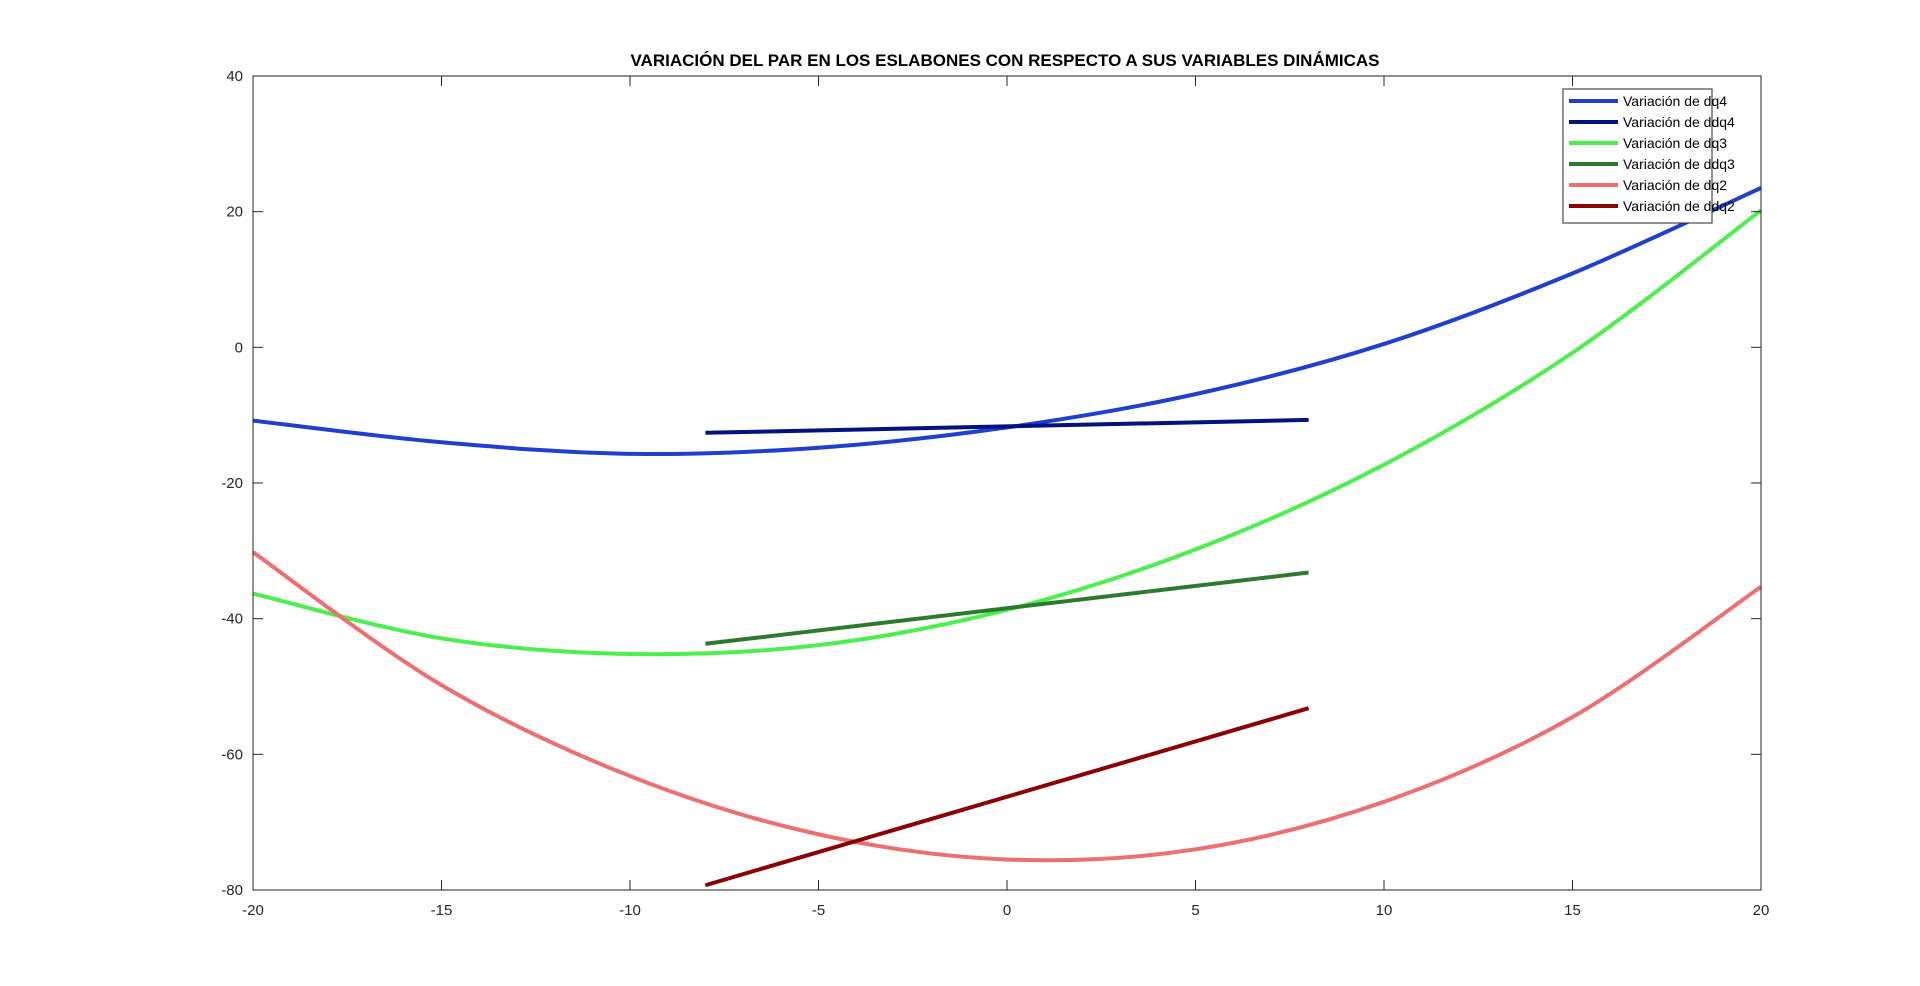 The width and height of the screenshot is (1920, 986). Describe the element at coordinates (234, 76) in the screenshot. I see `y-tick-label: 40` at that location.